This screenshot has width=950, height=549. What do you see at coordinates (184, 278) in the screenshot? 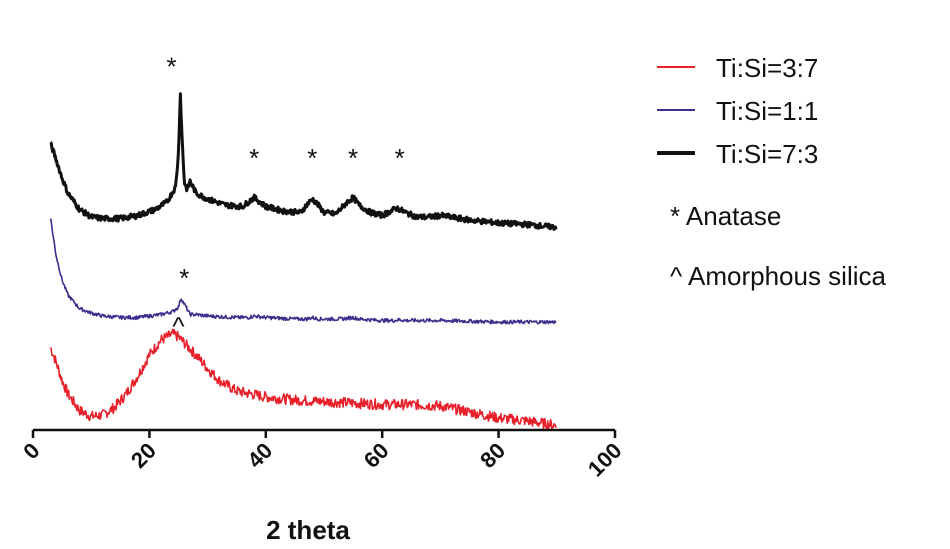
I see `peak-marker-5: *` at bounding box center [184, 278].